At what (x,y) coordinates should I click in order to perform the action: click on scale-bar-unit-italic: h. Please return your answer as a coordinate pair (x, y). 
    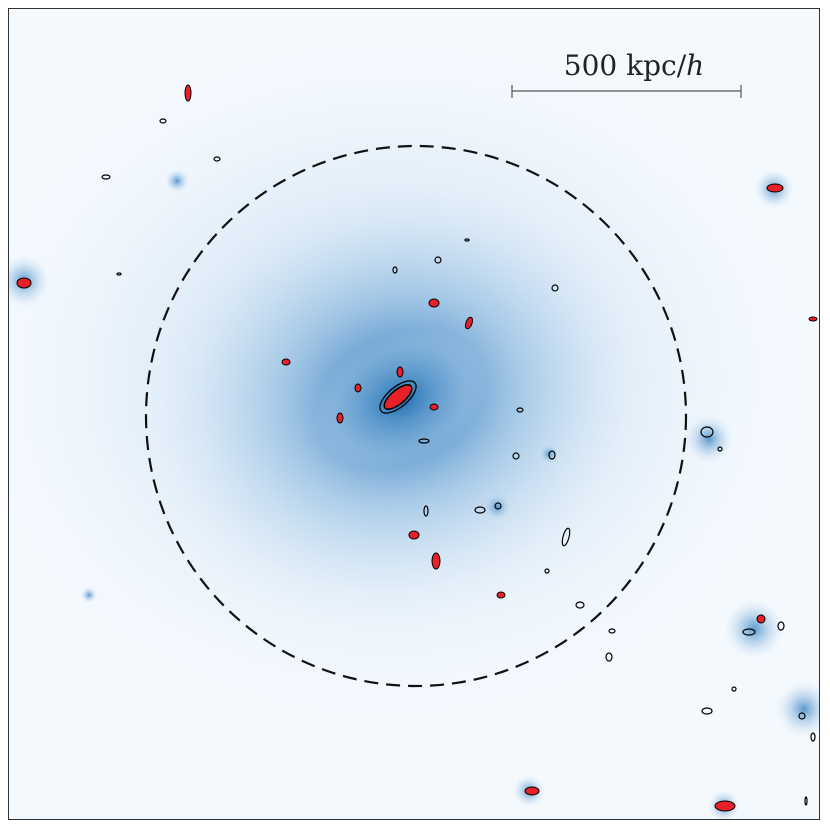
    Looking at the image, I should click on (695, 65).